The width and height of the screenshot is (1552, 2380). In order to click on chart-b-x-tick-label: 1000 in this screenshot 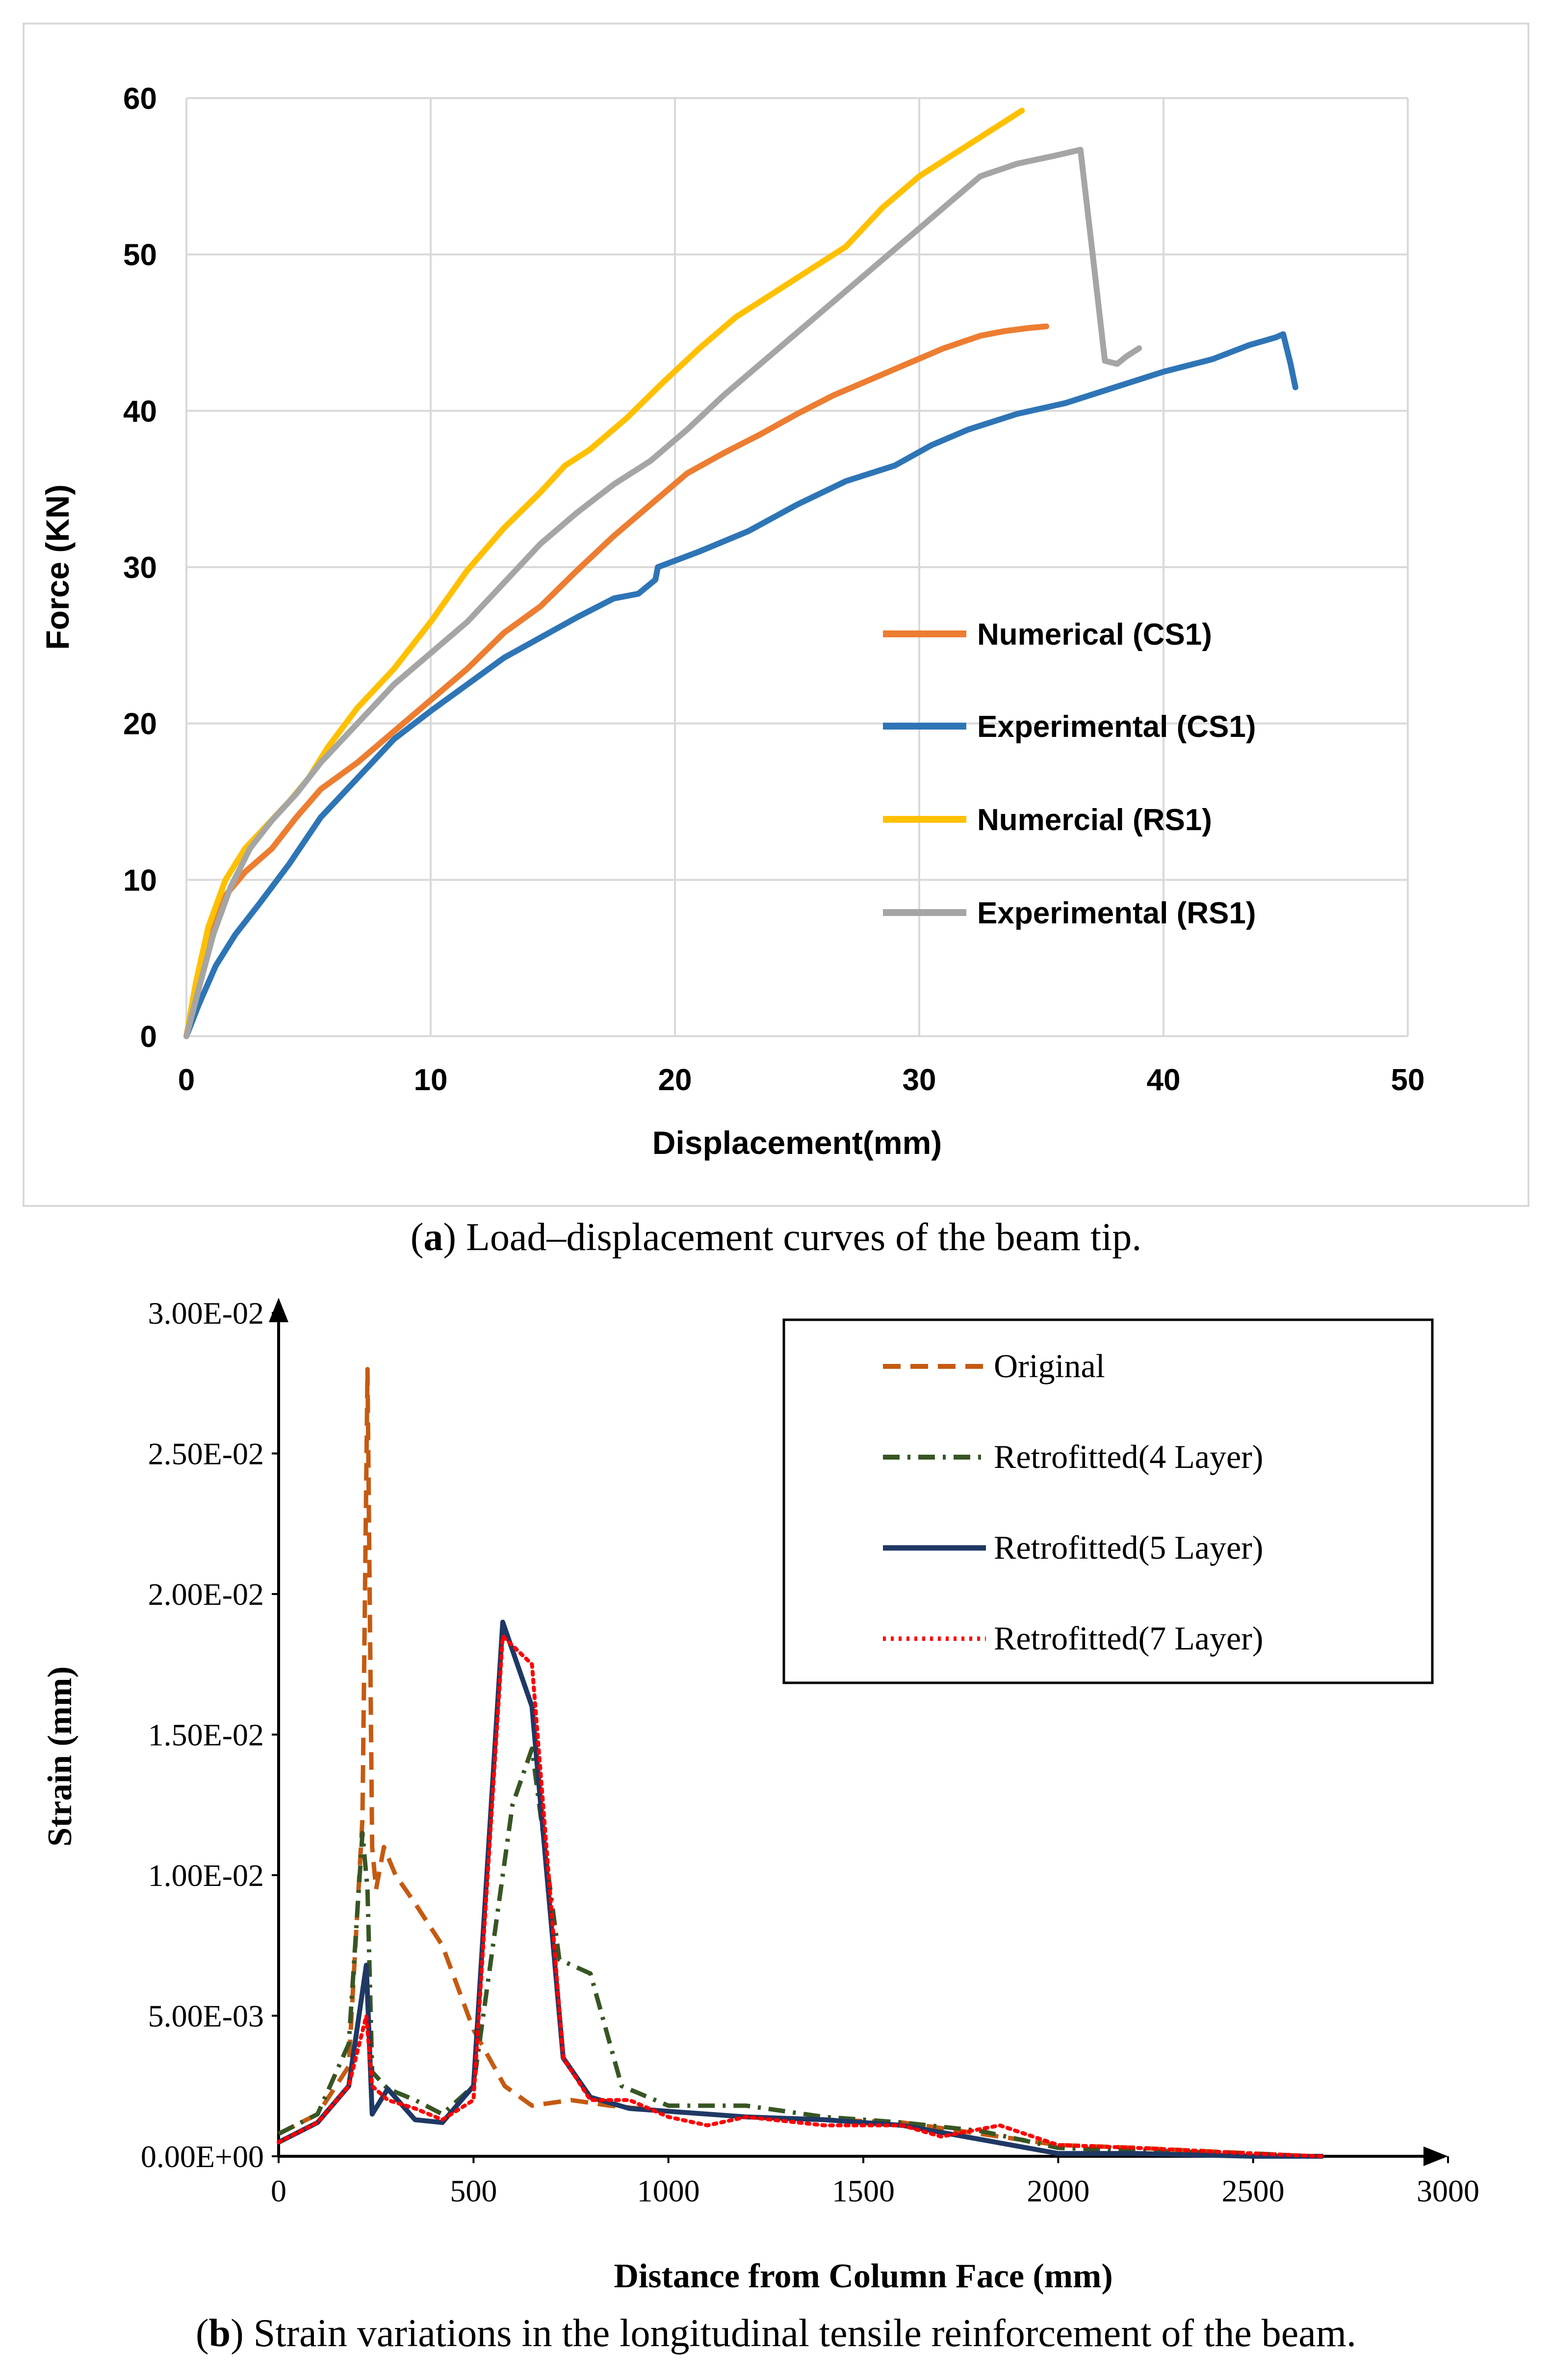, I will do `click(668, 2190)`.